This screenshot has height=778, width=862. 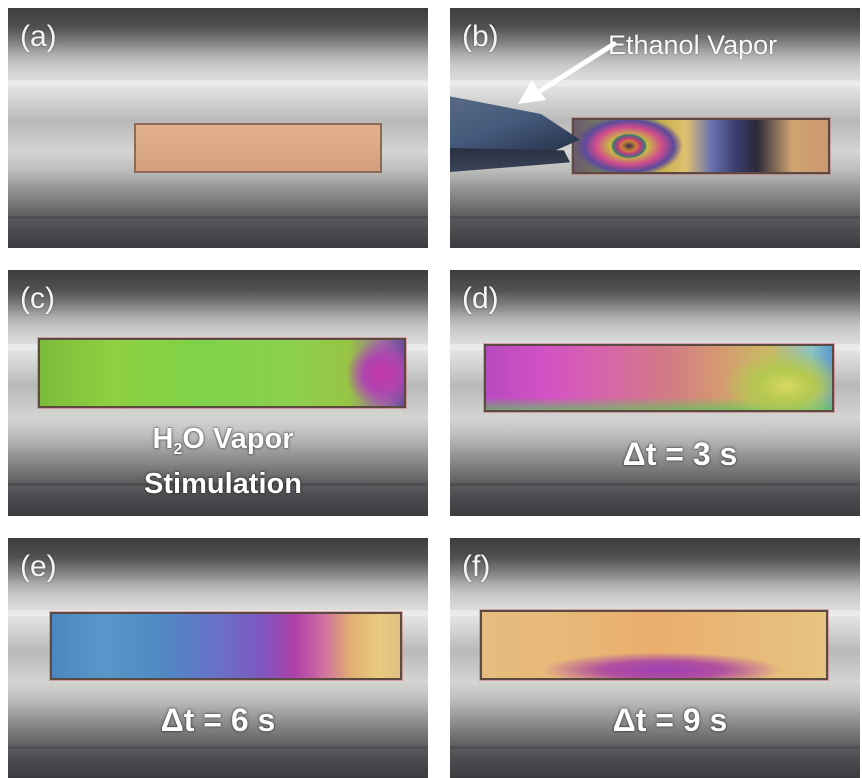 What do you see at coordinates (510, 160) in the screenshot?
I see `vapor-nozzle-base` at bounding box center [510, 160].